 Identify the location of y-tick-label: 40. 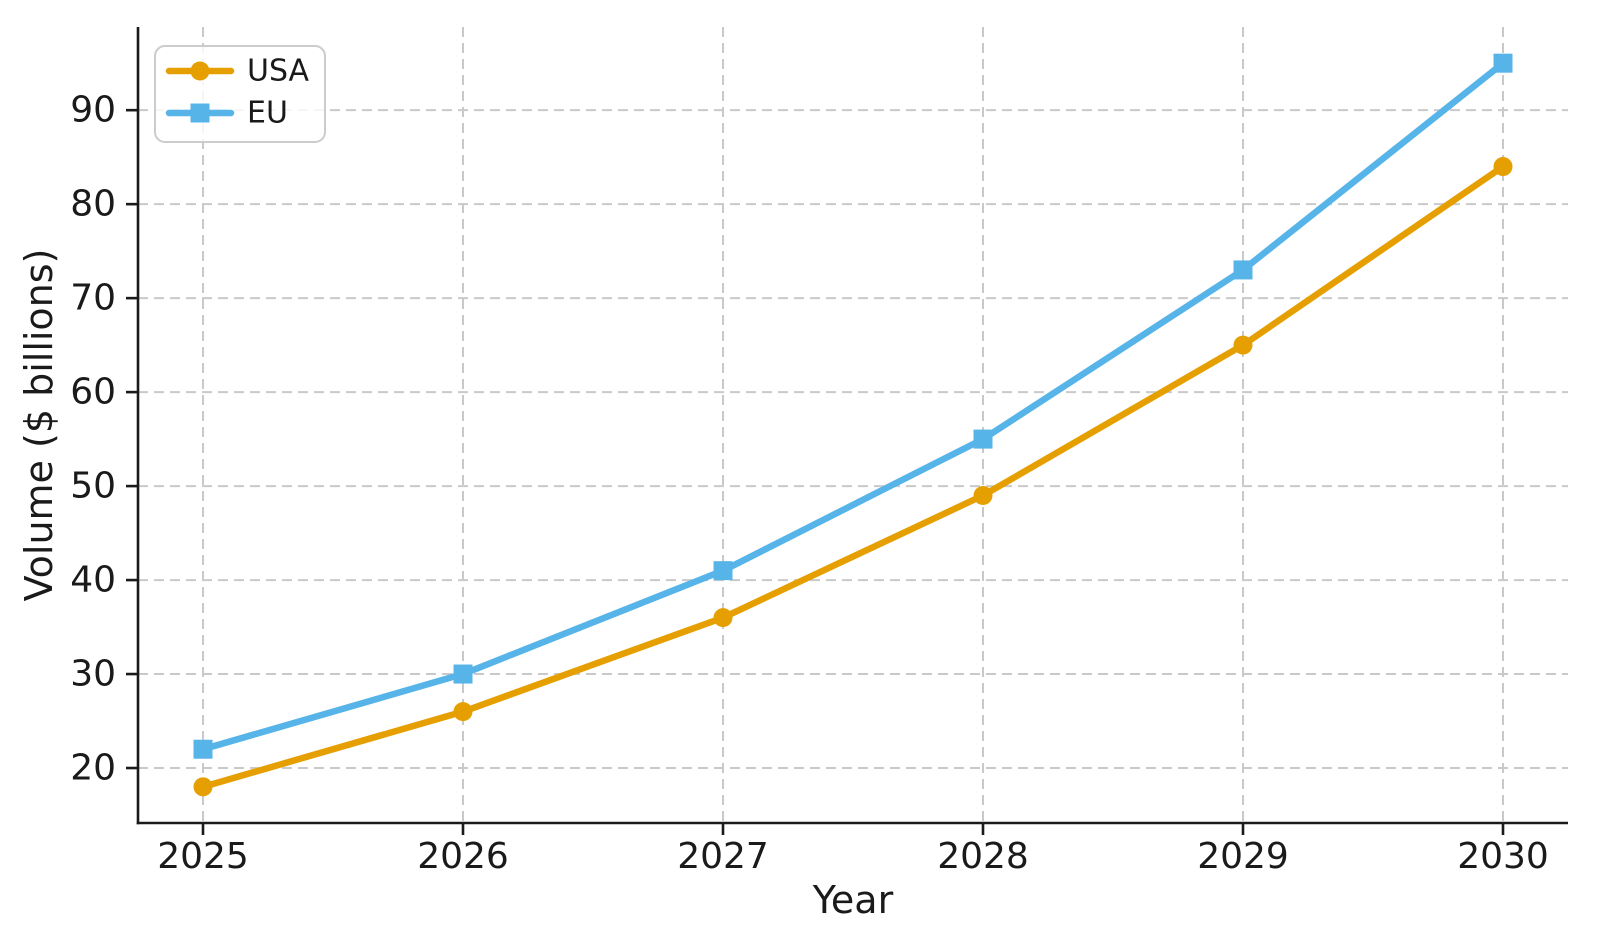
(93, 580).